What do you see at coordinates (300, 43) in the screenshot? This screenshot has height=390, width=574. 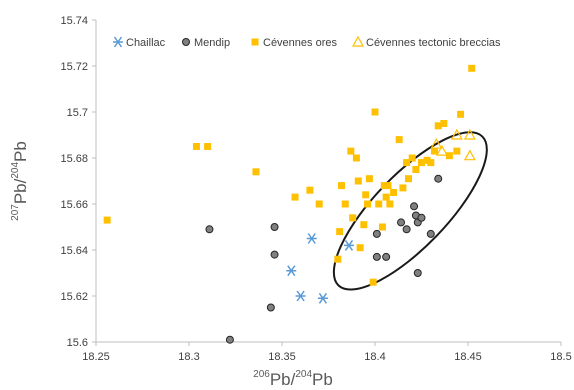 I see `legend-label: Cévennes ores` at bounding box center [300, 43].